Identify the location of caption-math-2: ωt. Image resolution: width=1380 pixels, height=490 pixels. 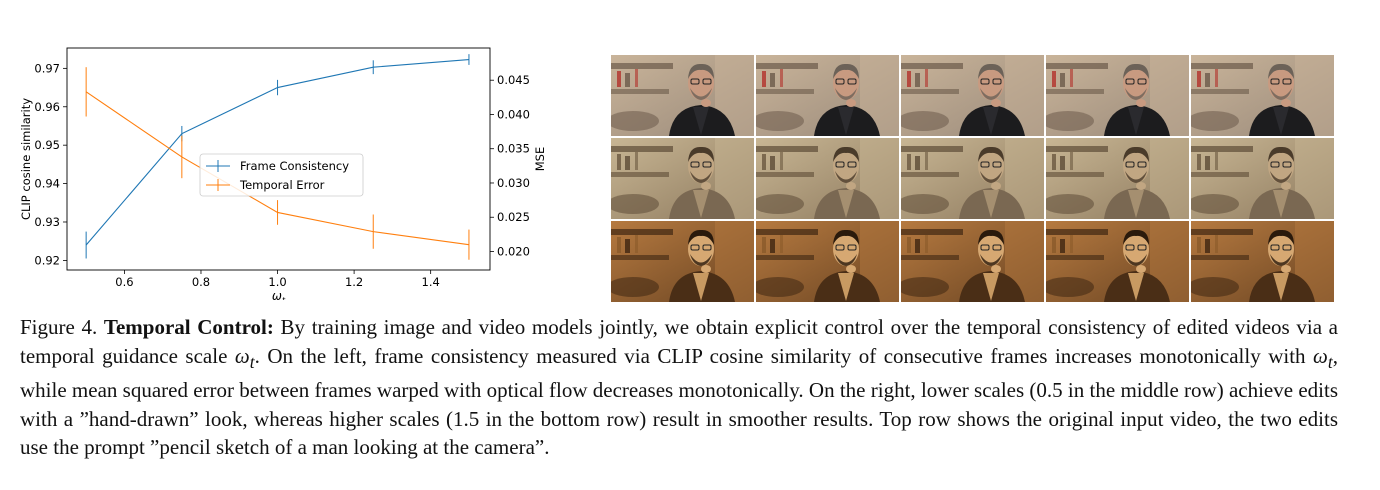
(1323, 357).